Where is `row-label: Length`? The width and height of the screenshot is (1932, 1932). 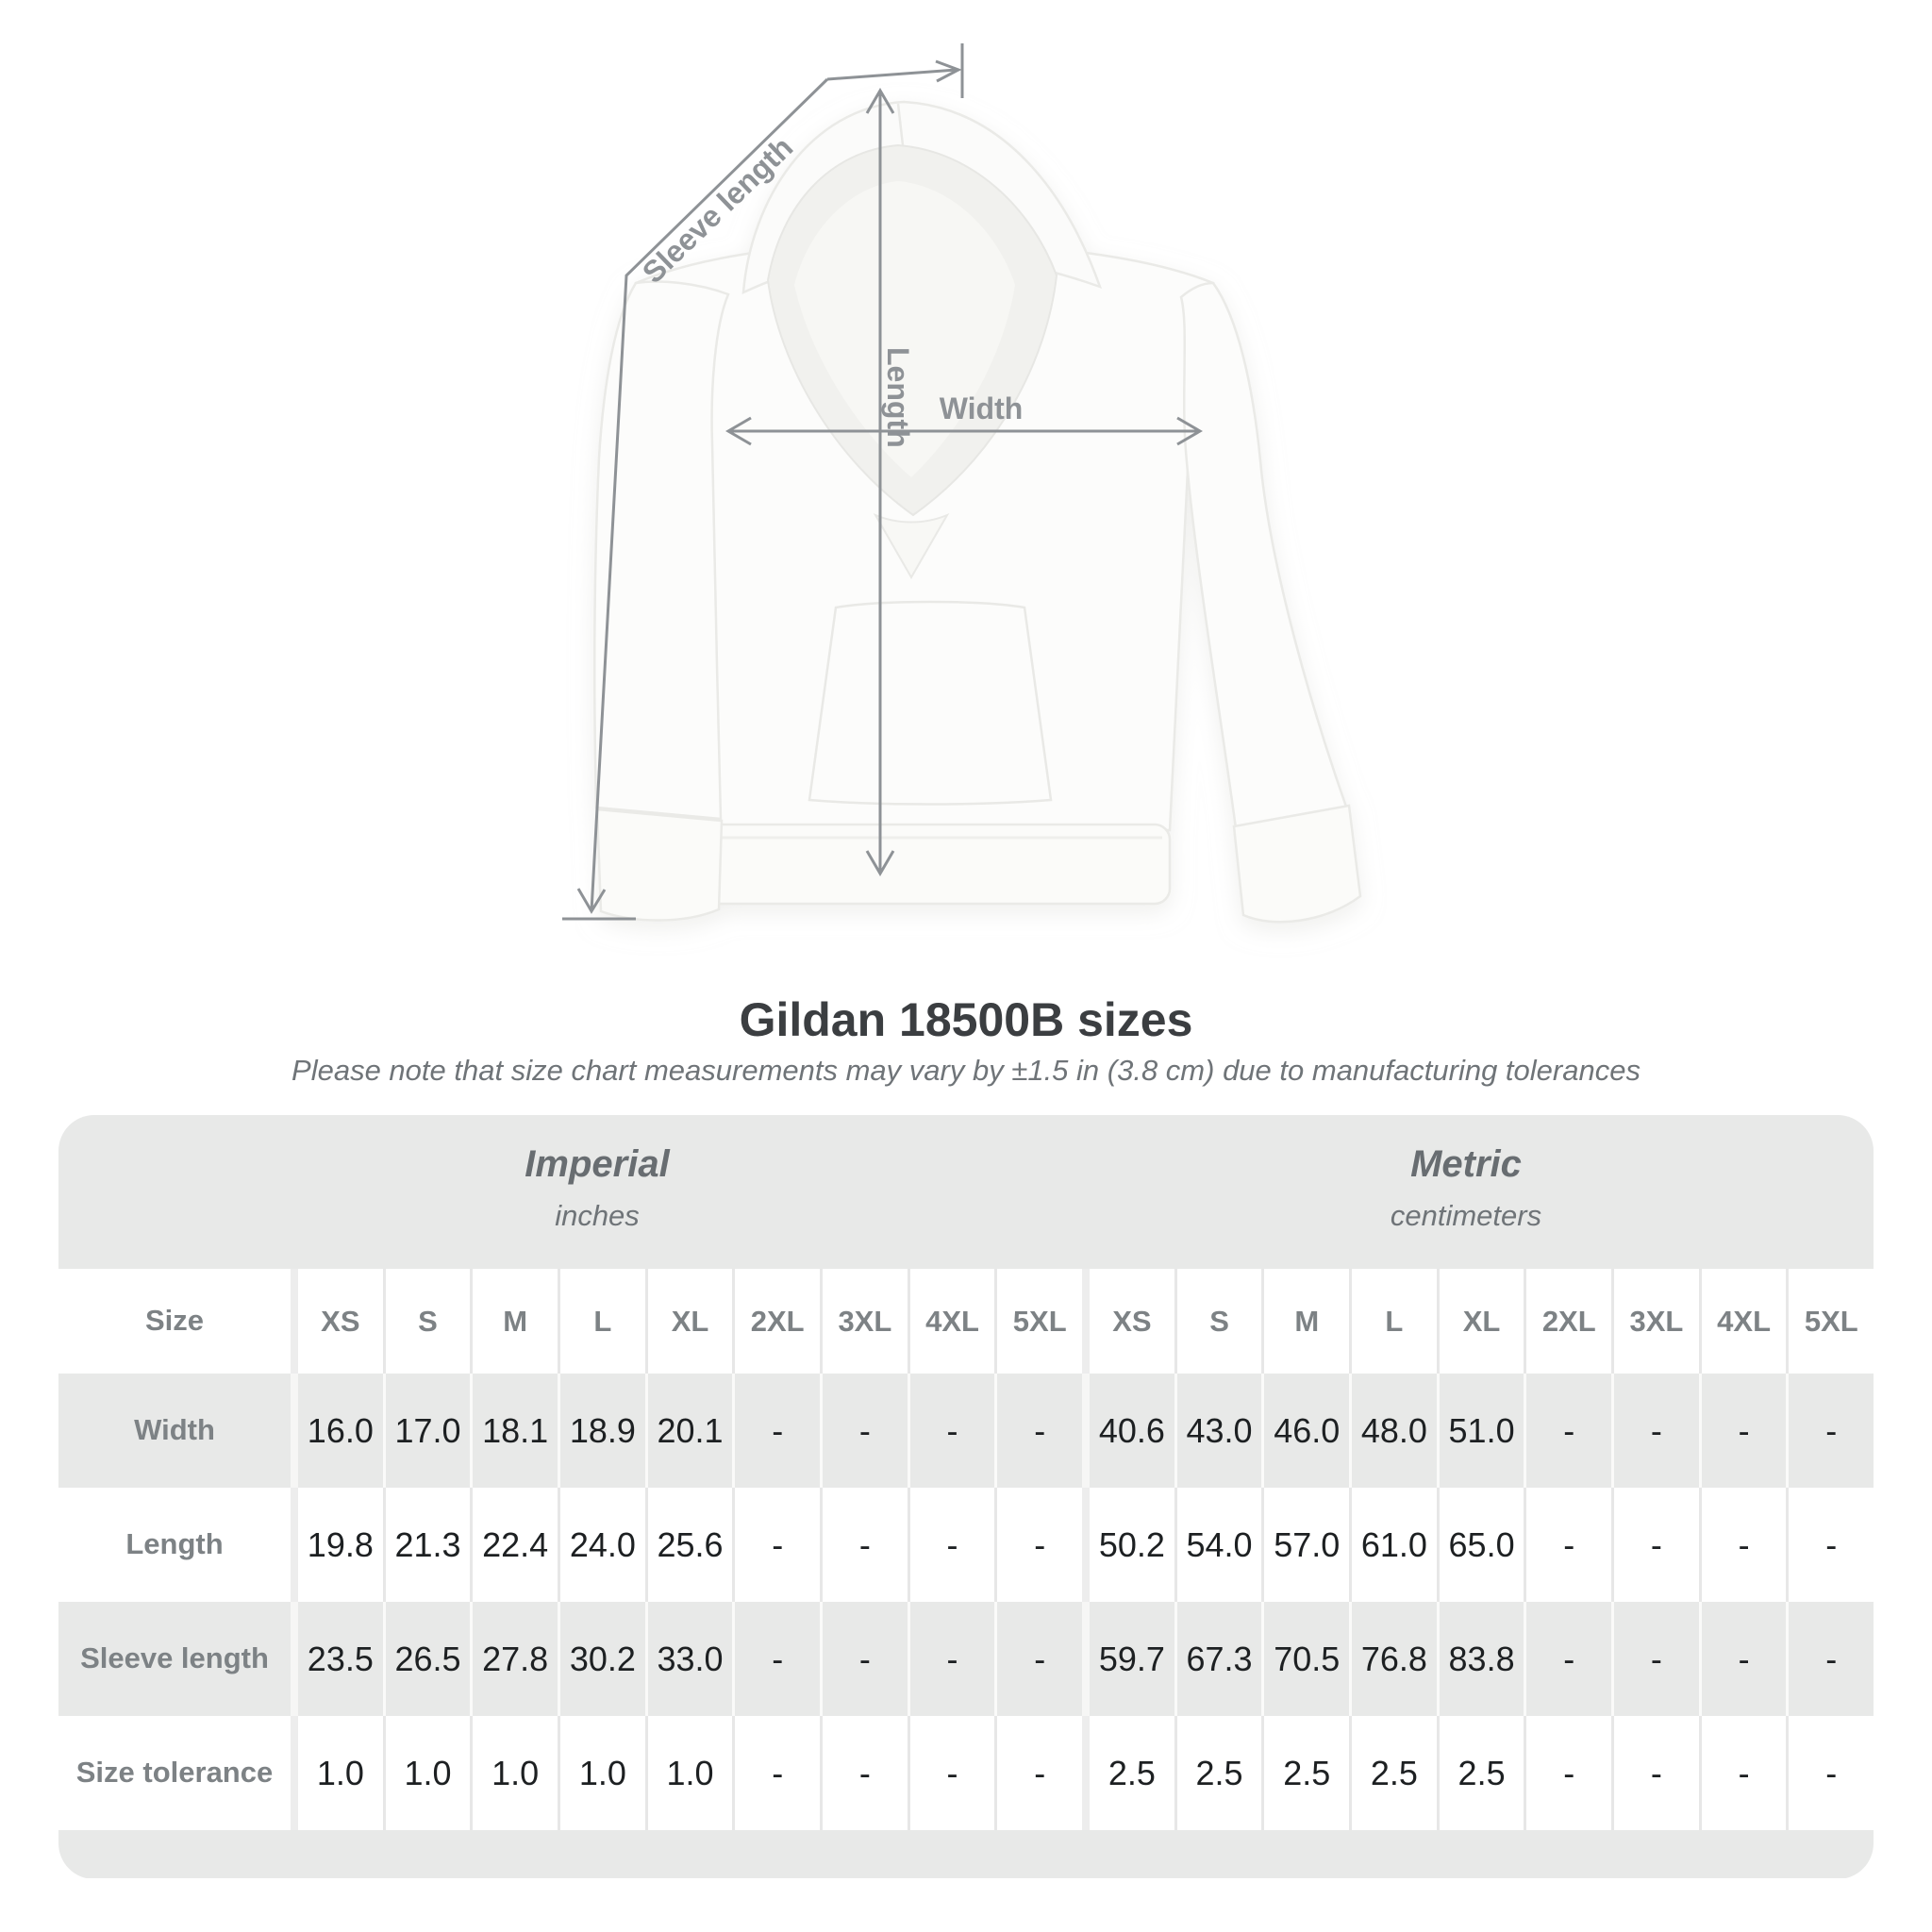
row-label: Length is located at coordinates (175, 1544).